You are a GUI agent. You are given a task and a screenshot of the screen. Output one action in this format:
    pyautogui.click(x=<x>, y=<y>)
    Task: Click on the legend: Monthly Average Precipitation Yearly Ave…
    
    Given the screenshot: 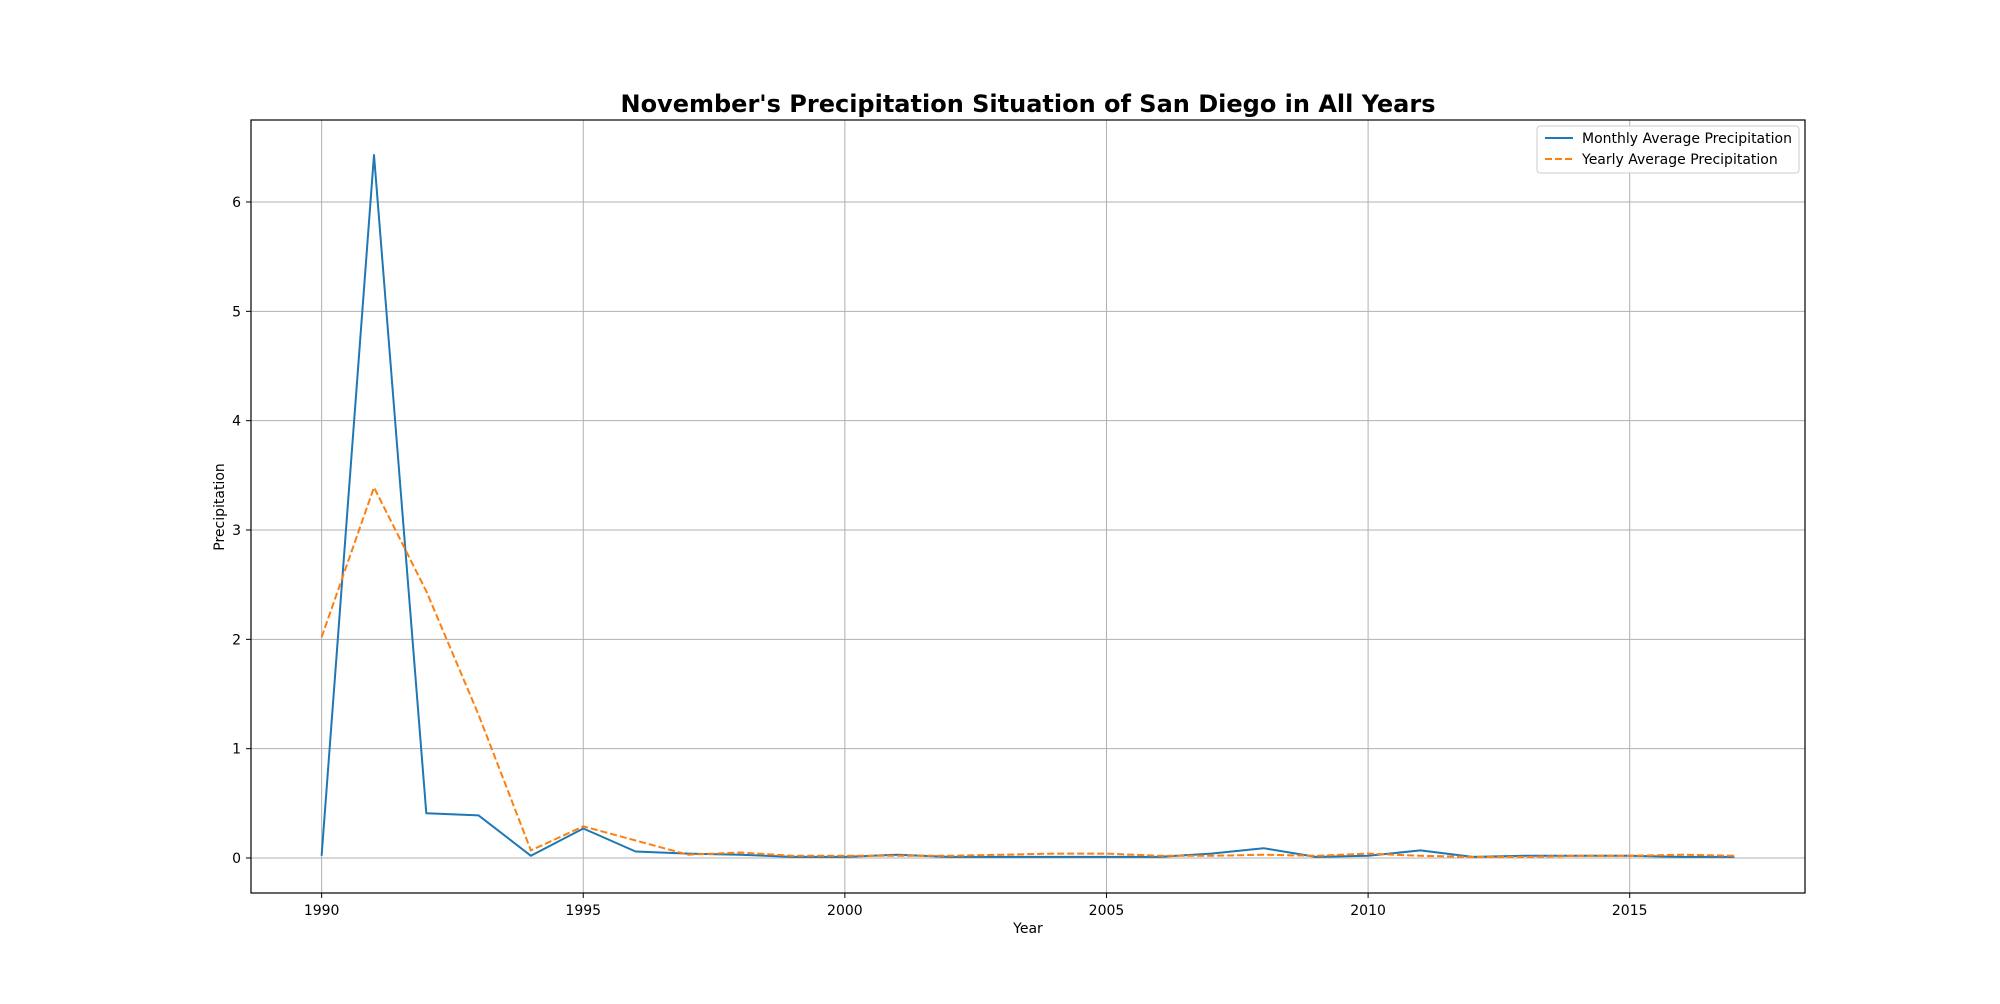 What is the action you would take?
    pyautogui.click(x=1668, y=149)
    